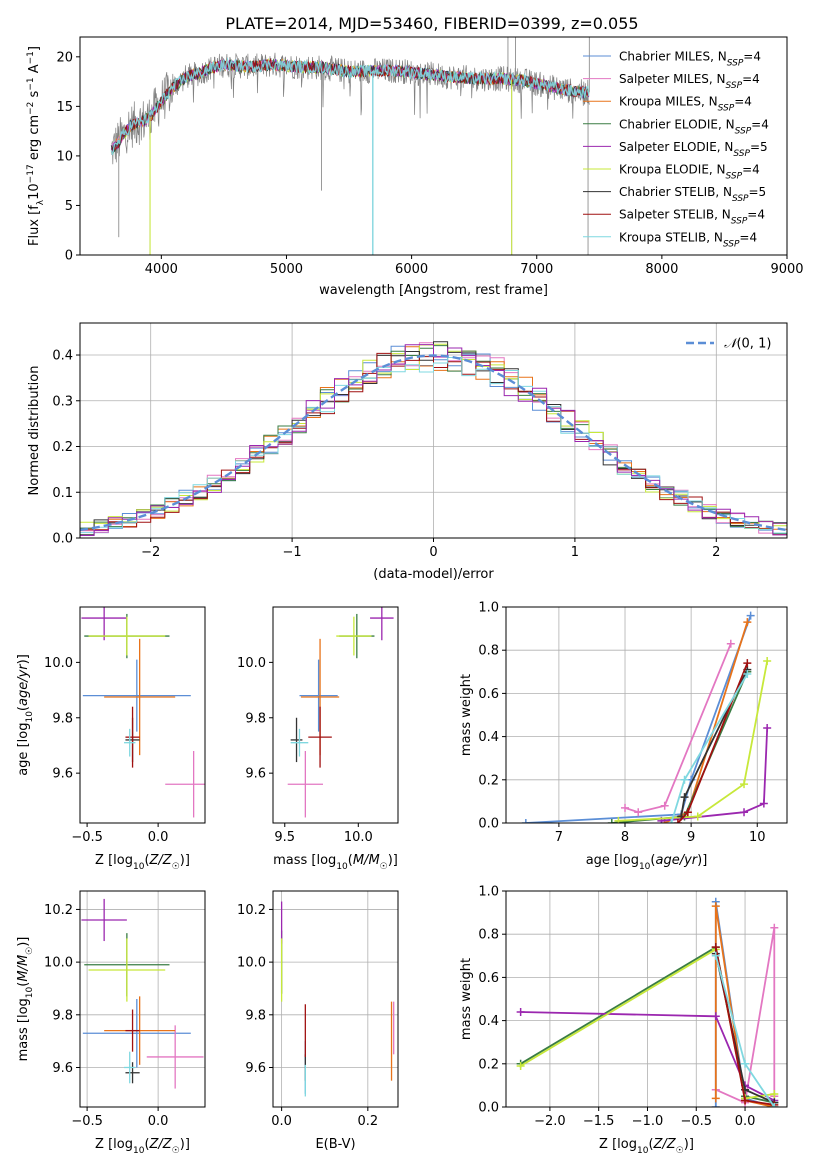 This screenshot has width=819, height=1170. What do you see at coordinates (335, 1144) in the screenshot?
I see `x-axis-label: E(B-V)` at bounding box center [335, 1144].